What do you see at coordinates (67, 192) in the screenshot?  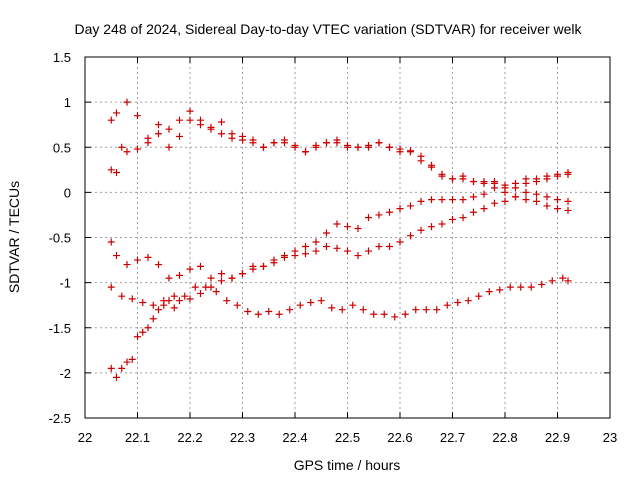 I see `y-tick-label: 0` at bounding box center [67, 192].